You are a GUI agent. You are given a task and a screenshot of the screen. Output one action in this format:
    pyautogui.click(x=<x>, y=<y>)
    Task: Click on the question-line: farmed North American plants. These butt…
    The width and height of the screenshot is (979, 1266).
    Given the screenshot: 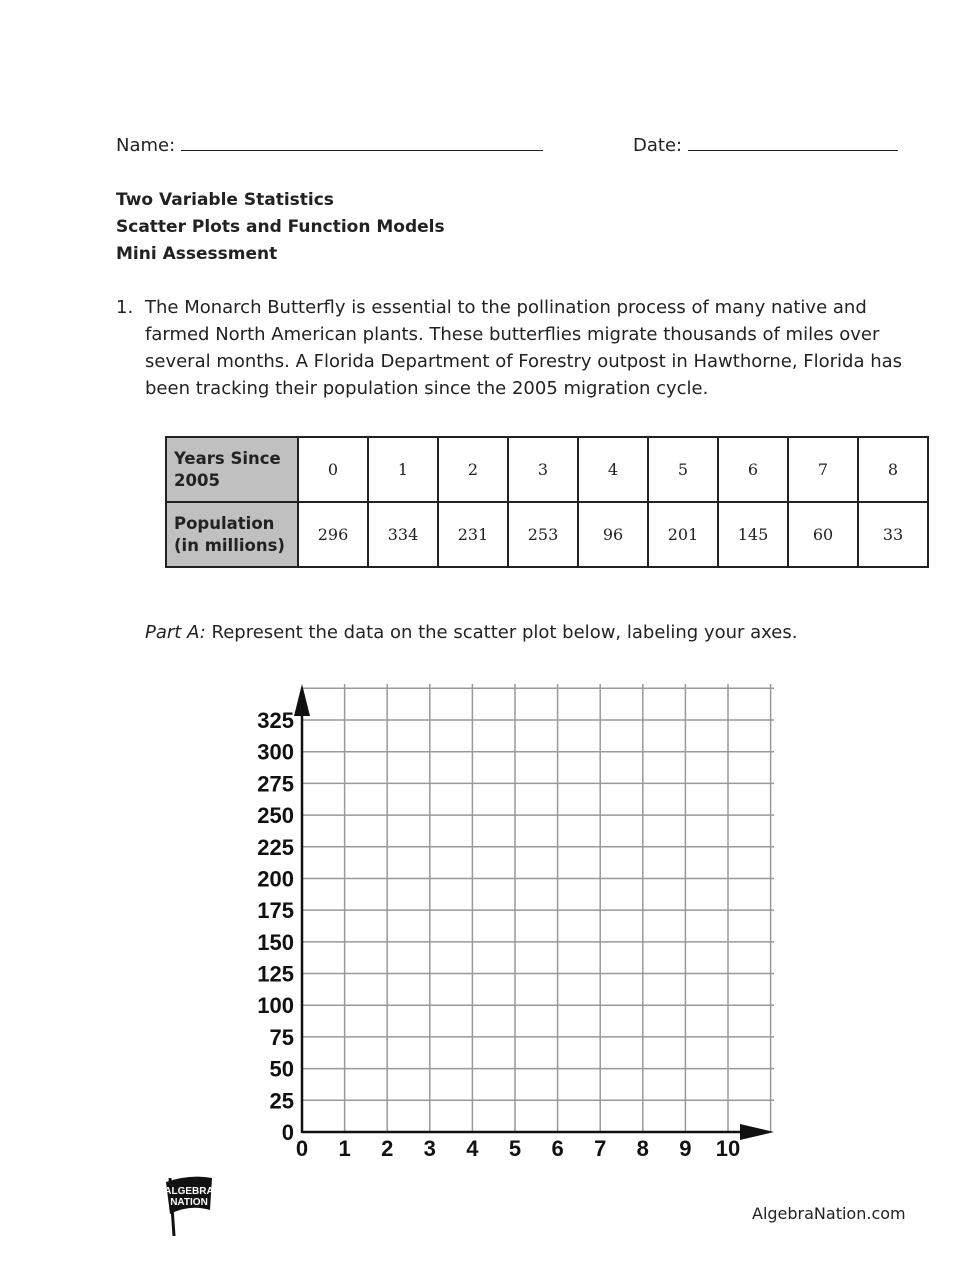 What is the action you would take?
    pyautogui.click(x=512, y=334)
    